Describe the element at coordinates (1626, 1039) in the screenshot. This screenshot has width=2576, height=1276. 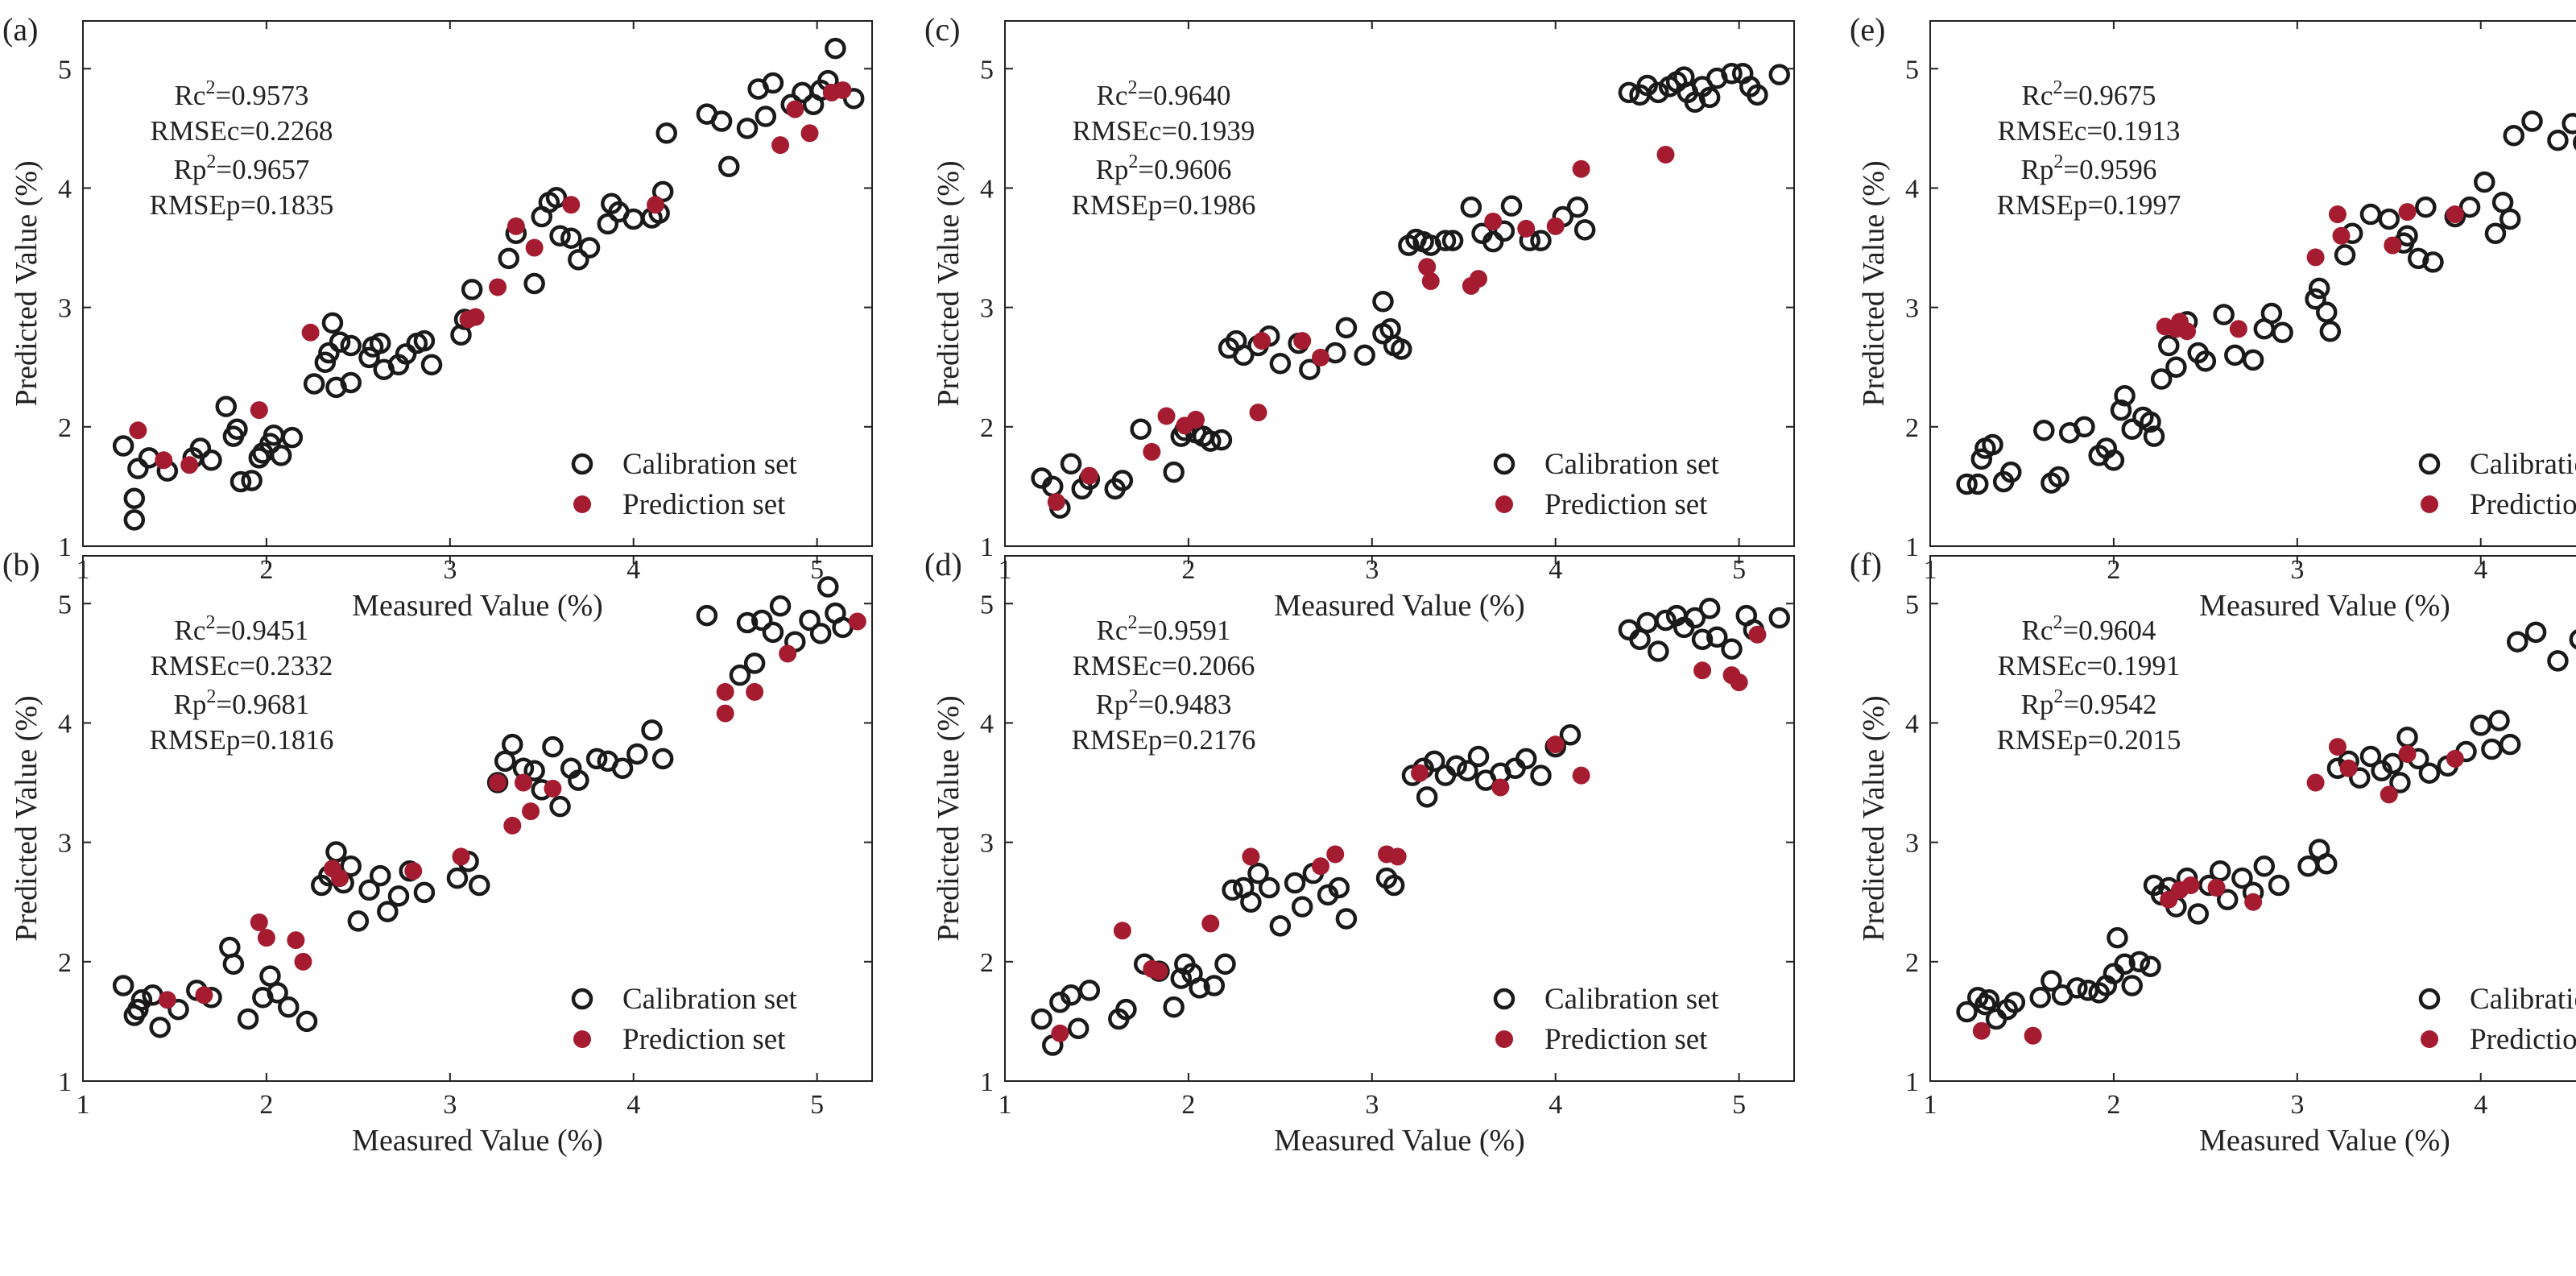
I see `legend-prediction-label: Prediction set` at that location.